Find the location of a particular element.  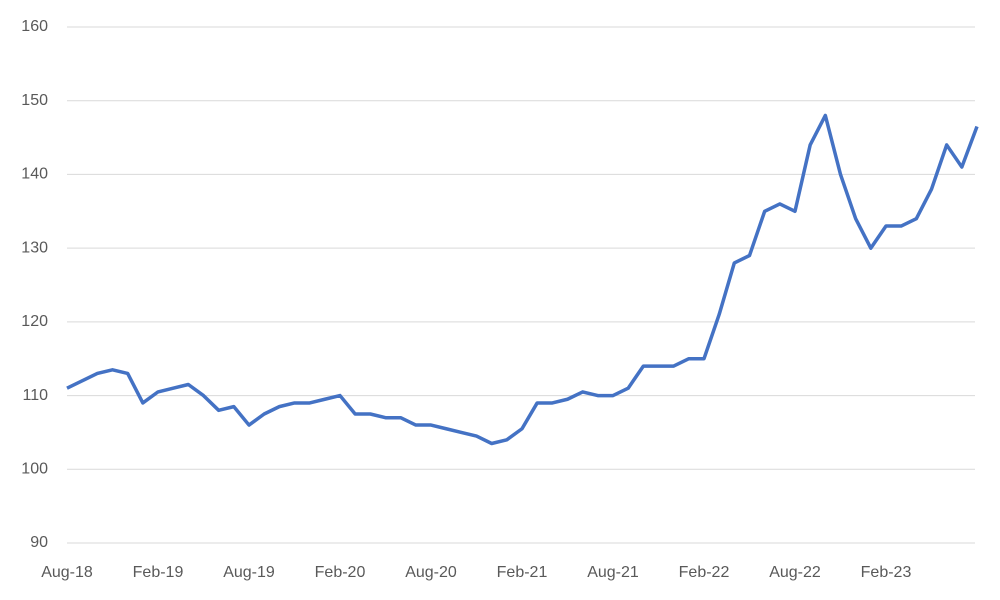

y-tick-label: 110 is located at coordinates (35, 395).